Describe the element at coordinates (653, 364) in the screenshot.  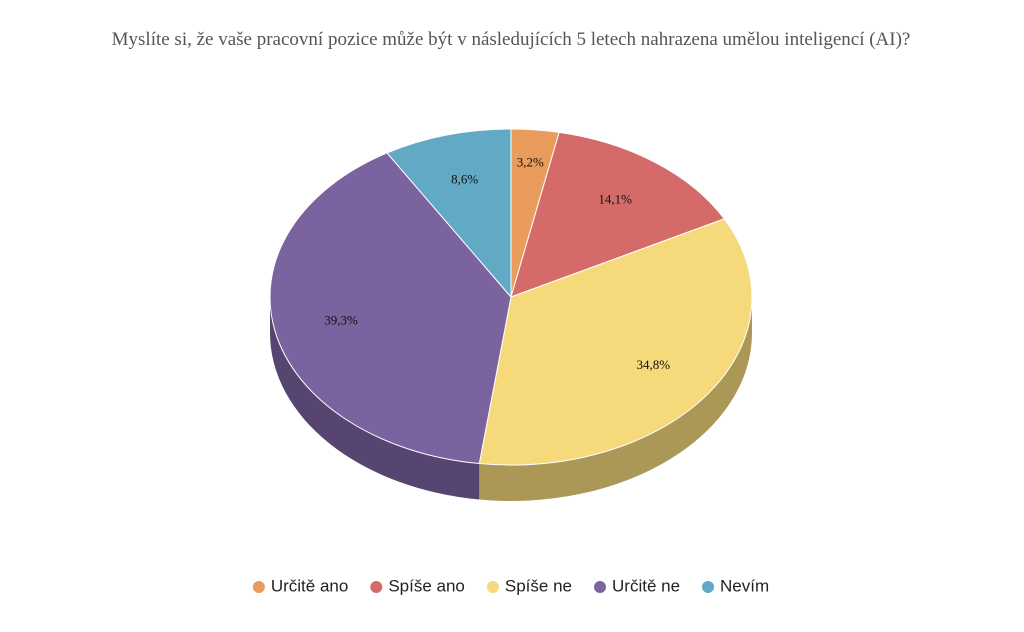
I see `value-label: 34,8%` at that location.